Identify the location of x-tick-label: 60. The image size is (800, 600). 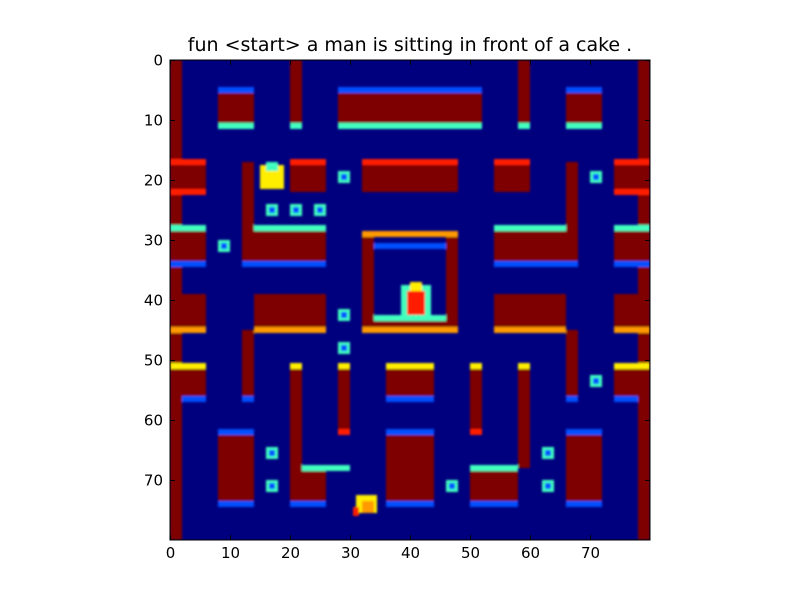
(530, 553).